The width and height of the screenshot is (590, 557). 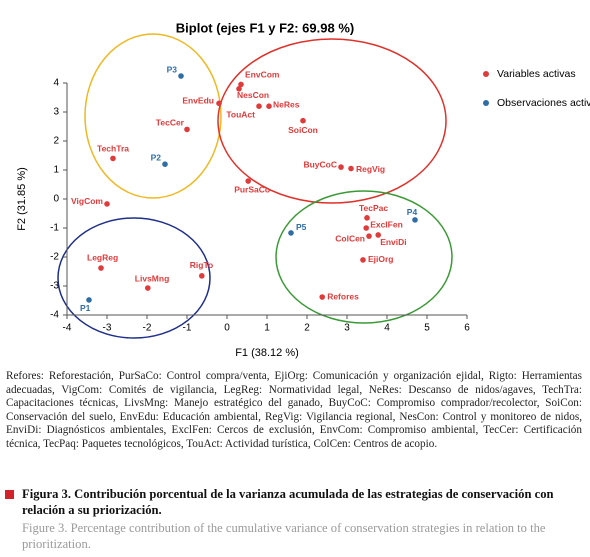 What do you see at coordinates (536, 74) in the screenshot?
I see `legend-label: Variables activas` at bounding box center [536, 74].